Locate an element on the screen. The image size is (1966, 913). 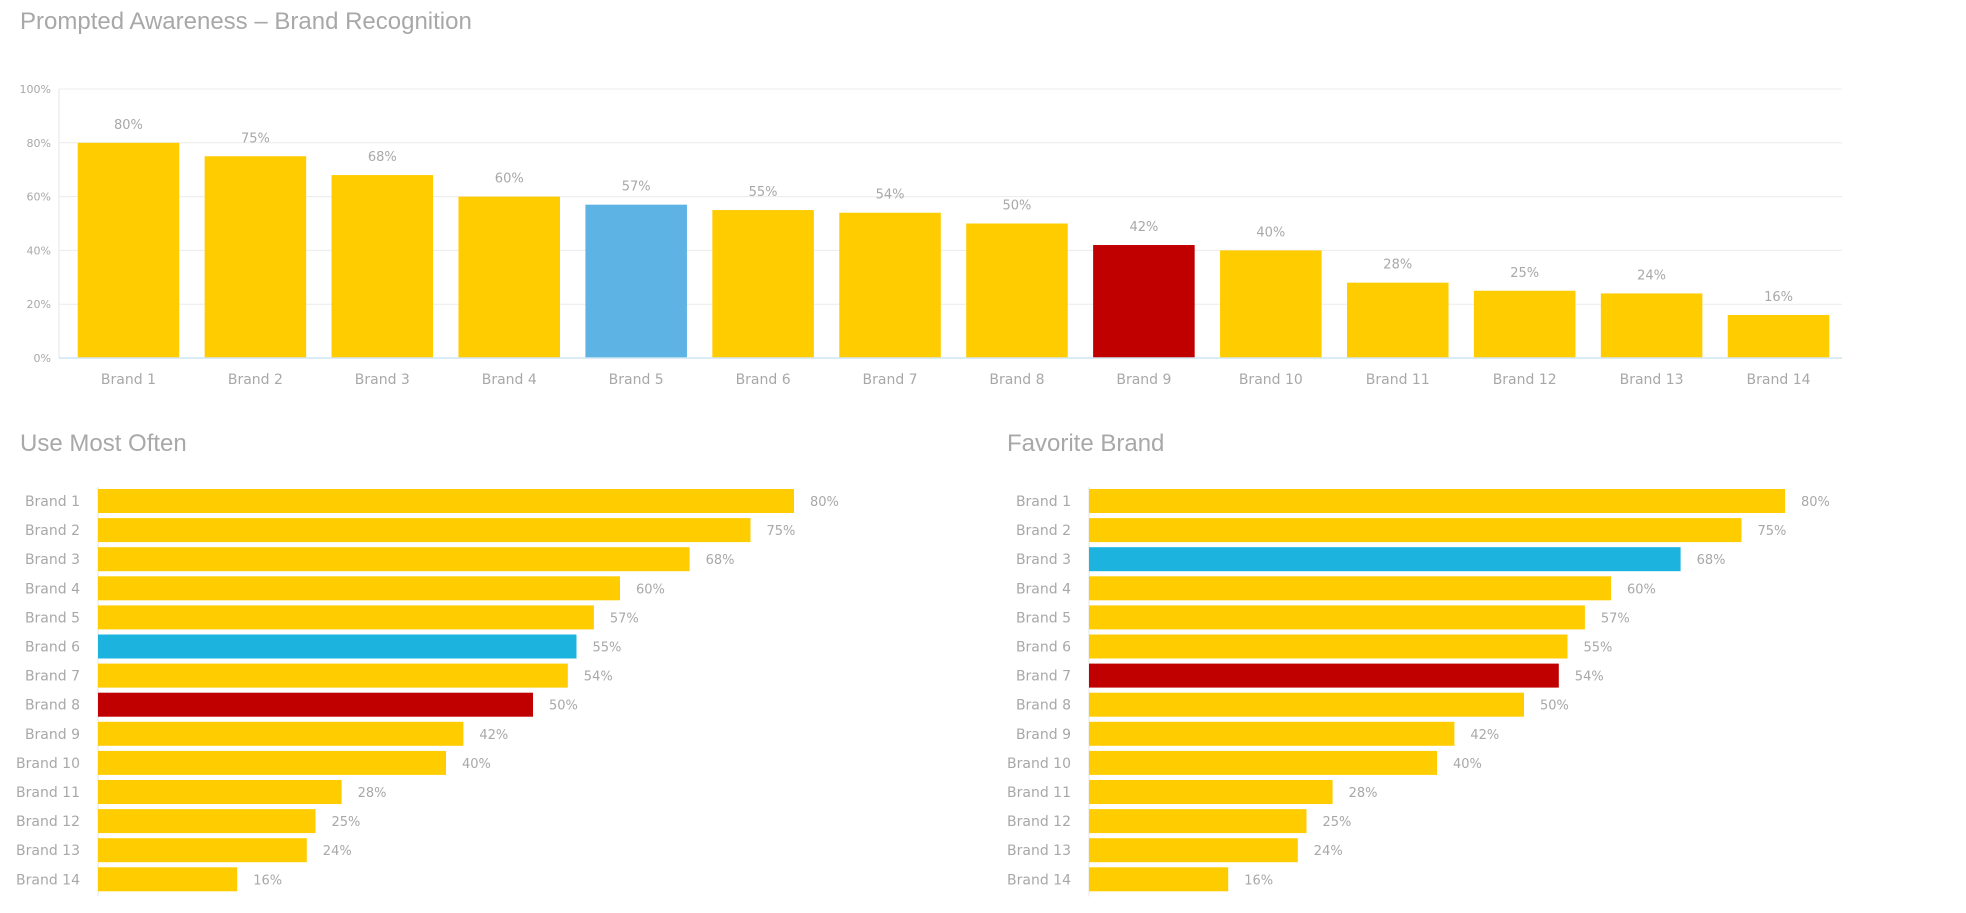
x-tick-label: Brand 12 is located at coordinates (1525, 380).